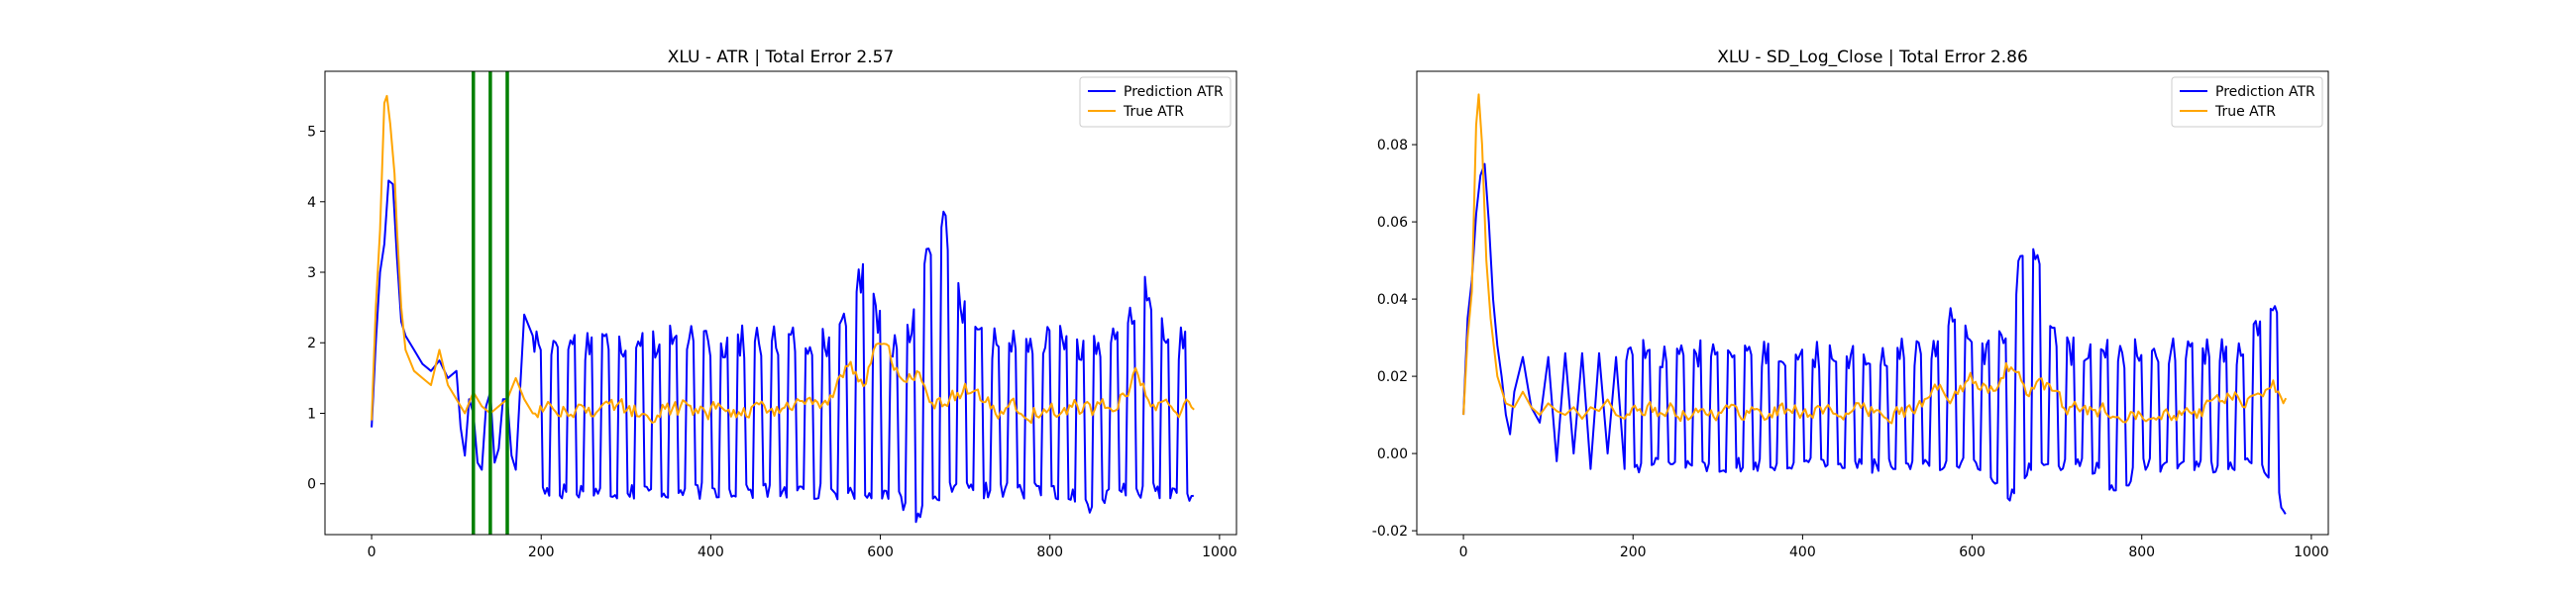 The height and width of the screenshot is (594, 2576). Describe the element at coordinates (1390, 532) in the screenshot. I see `y-tick-label: -0.02` at that location.